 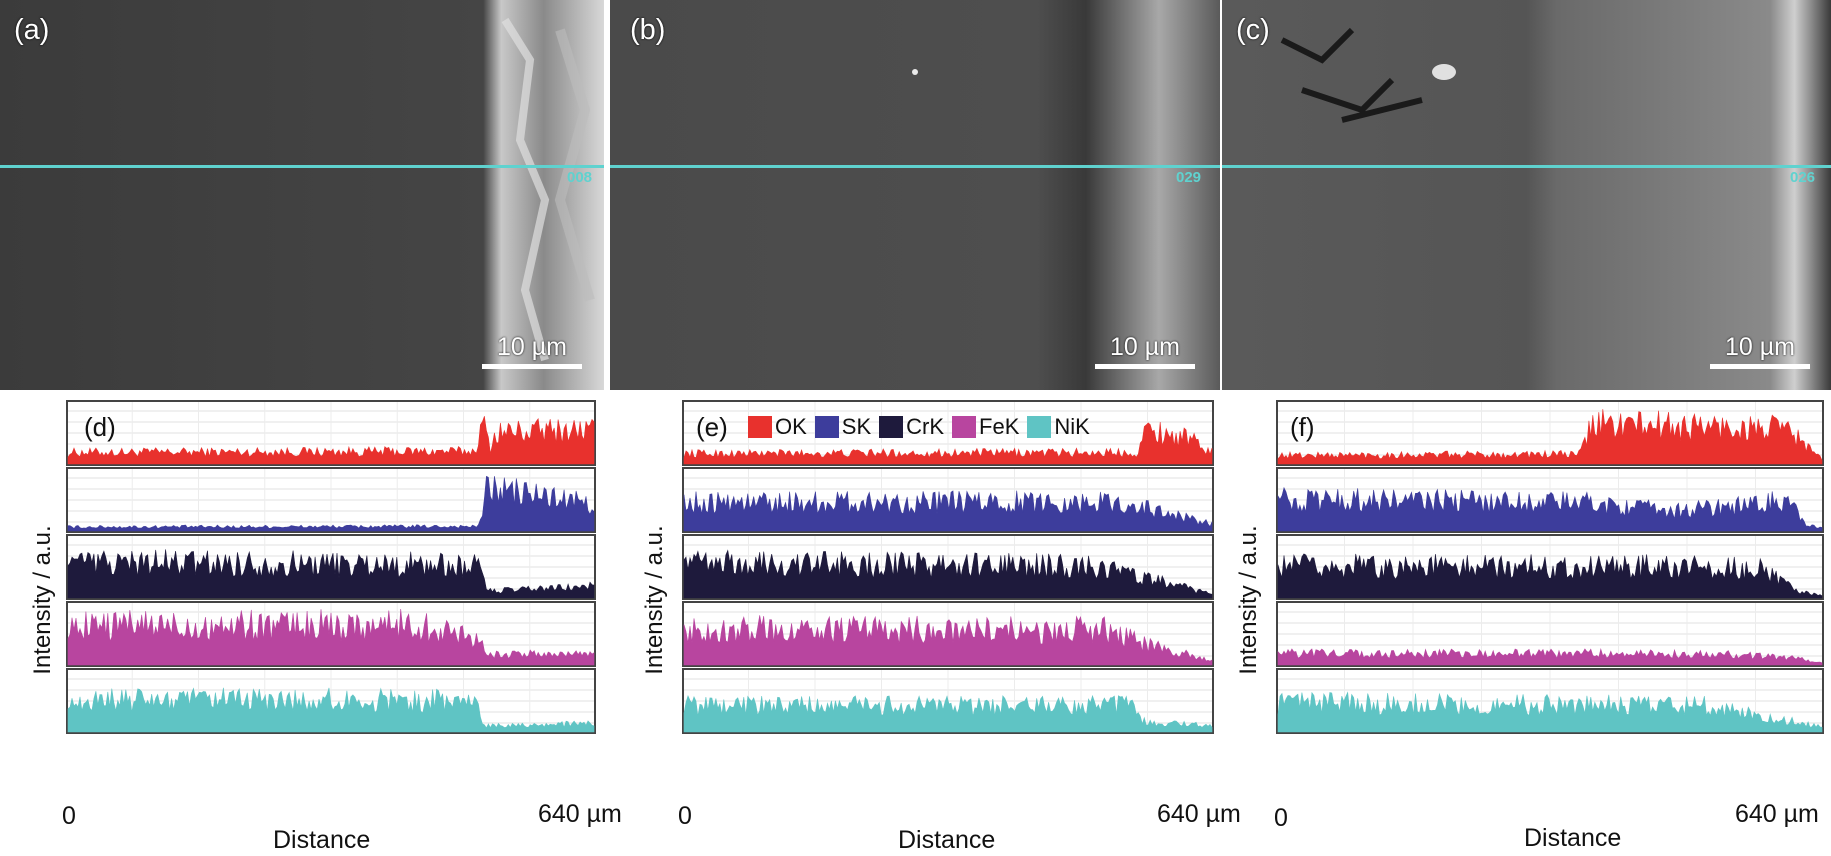 I want to click on strip-d-fek, so click(x=331, y=634).